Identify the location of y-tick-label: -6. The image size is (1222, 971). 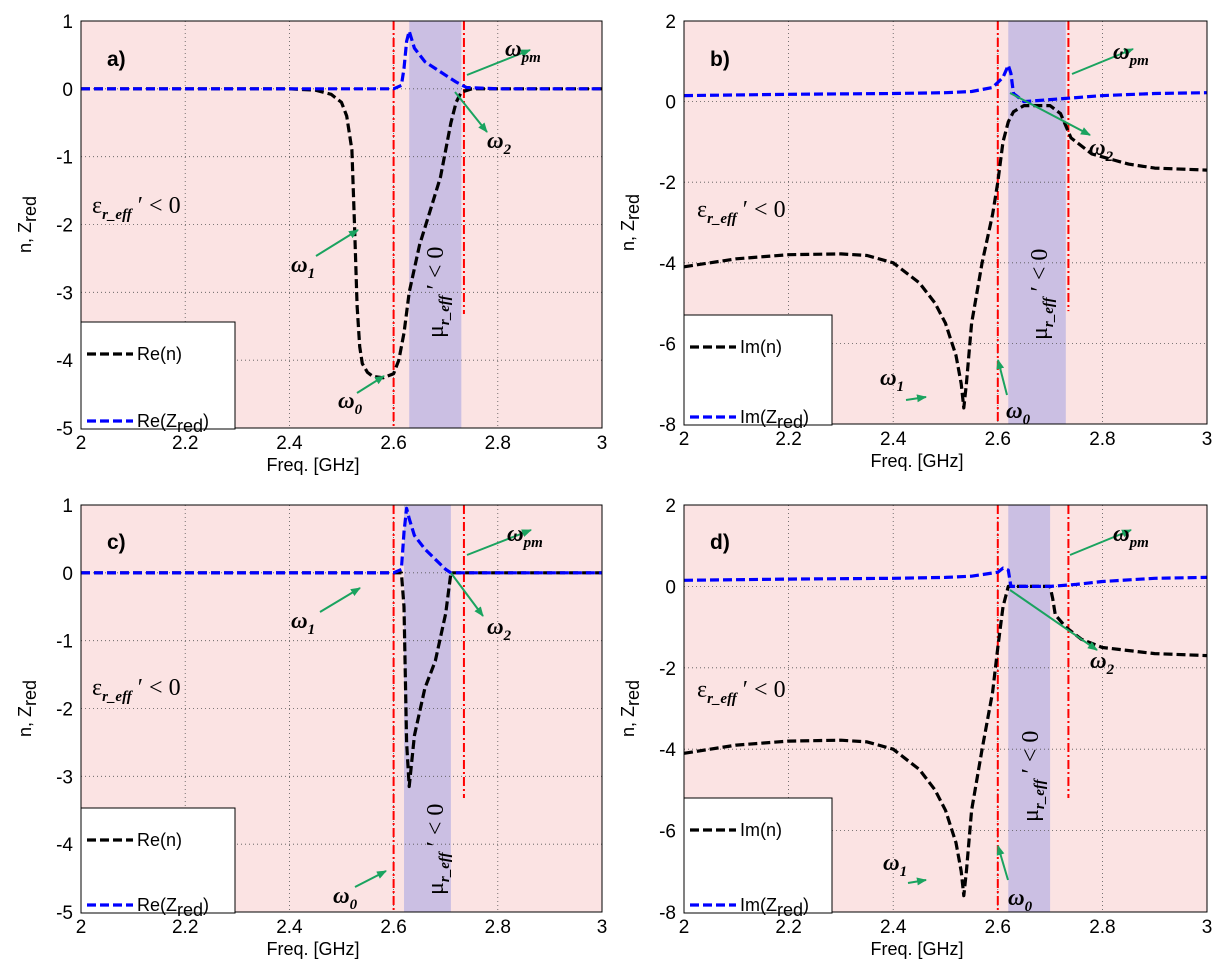
(667, 344).